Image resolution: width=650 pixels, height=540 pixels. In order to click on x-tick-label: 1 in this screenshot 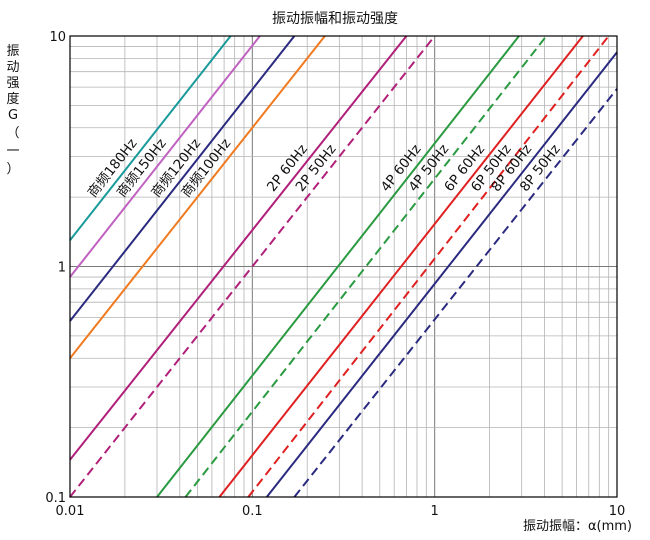, I will do `click(435, 511)`.